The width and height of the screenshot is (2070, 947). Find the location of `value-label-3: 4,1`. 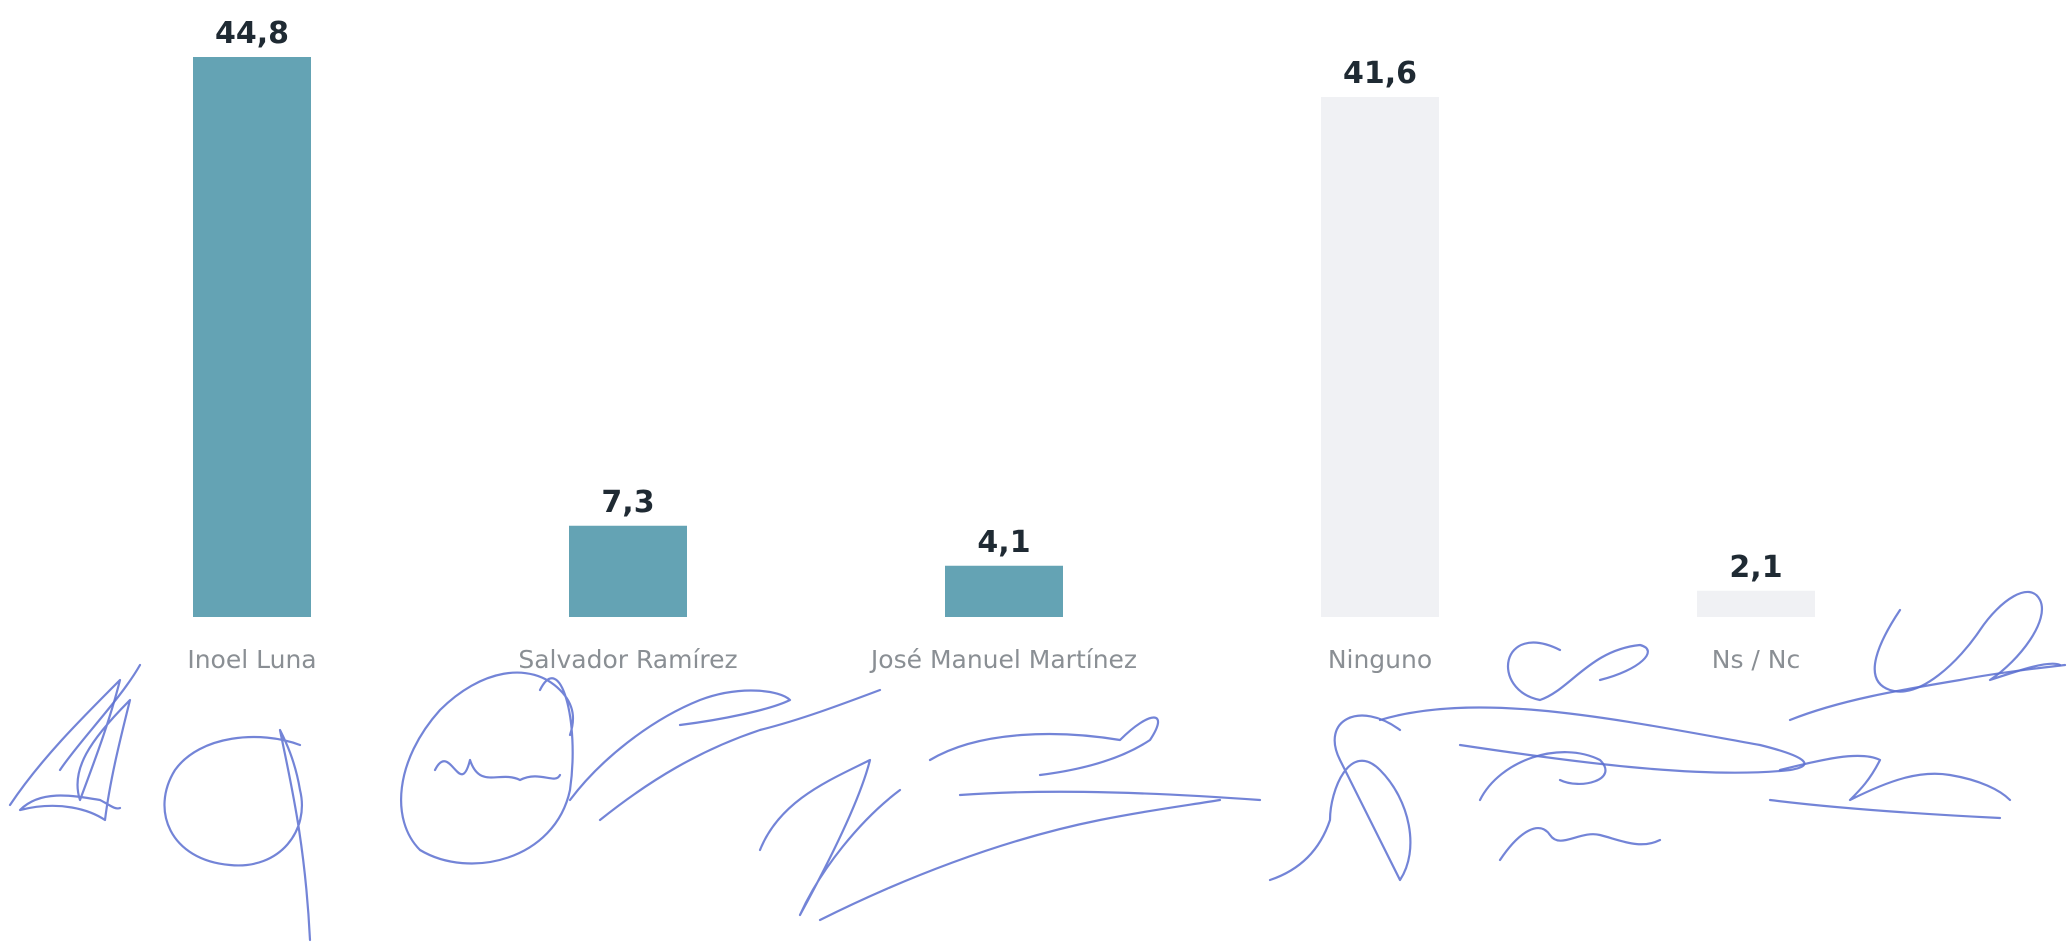

value-label-3: 4,1 is located at coordinates (1003, 542).